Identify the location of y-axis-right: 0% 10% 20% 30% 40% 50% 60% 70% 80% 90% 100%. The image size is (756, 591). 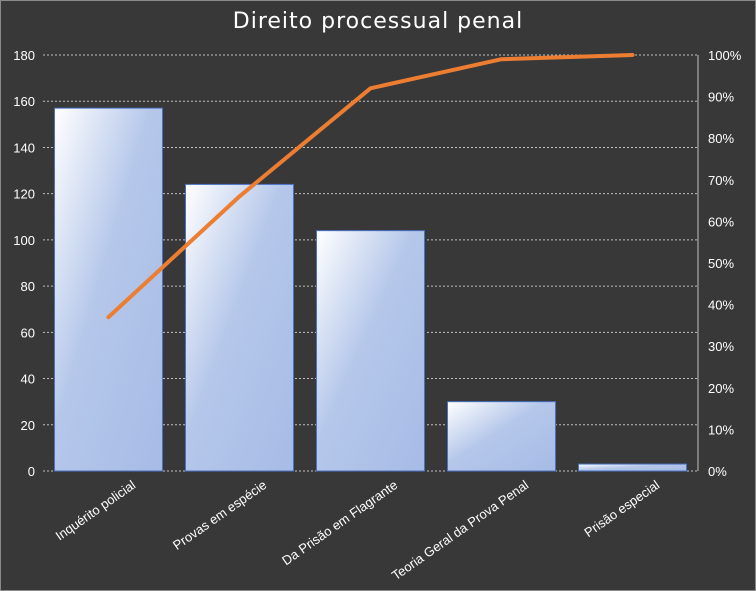
(725, 263).